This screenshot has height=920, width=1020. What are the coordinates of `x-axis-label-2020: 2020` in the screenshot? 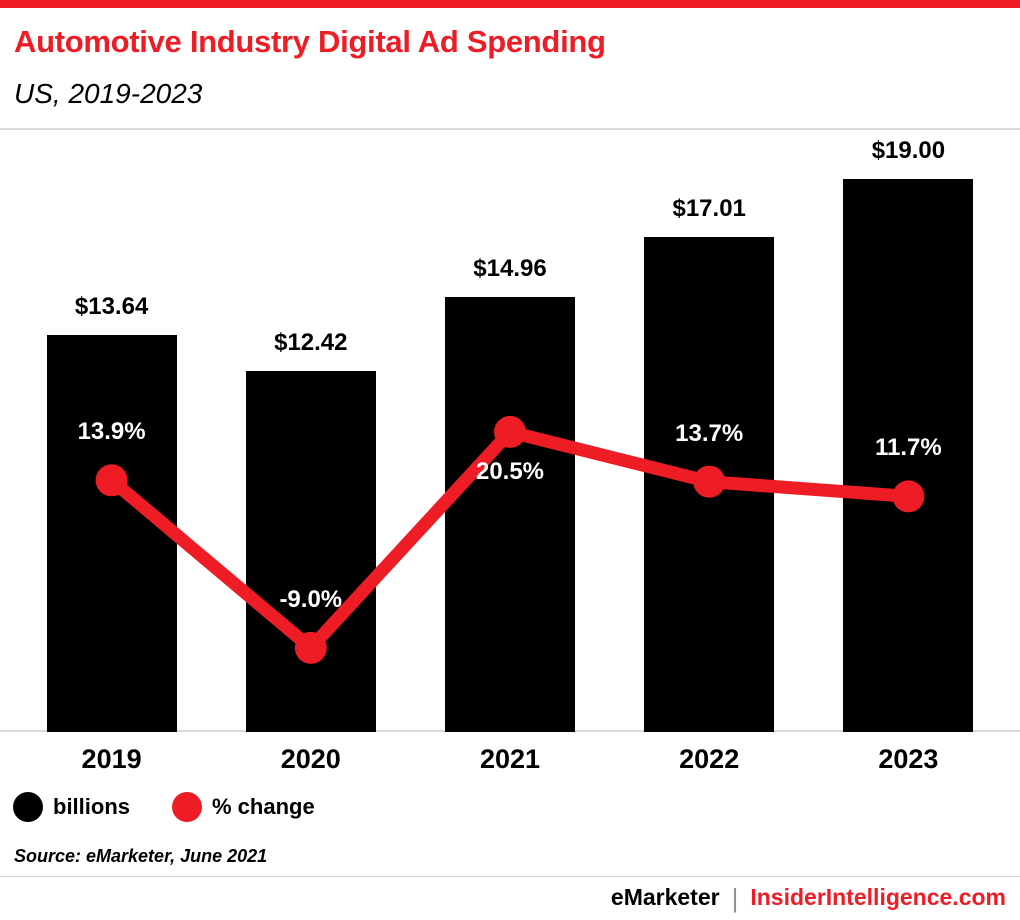 It's located at (310, 759).